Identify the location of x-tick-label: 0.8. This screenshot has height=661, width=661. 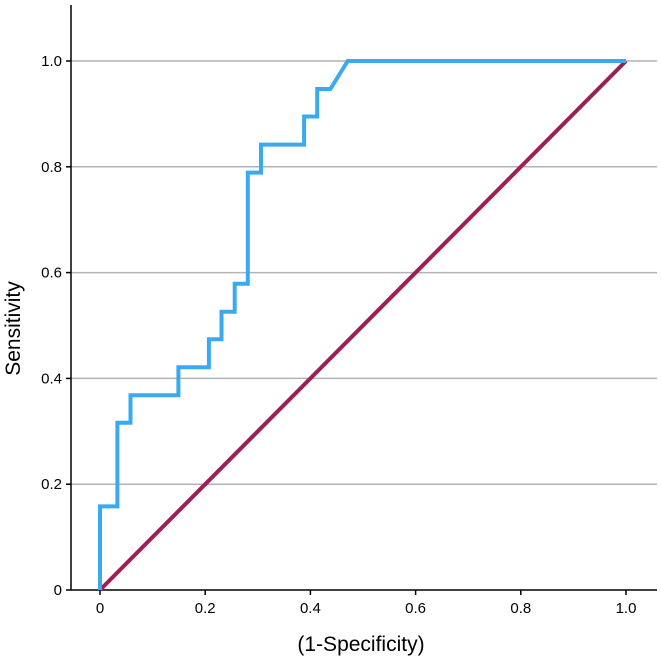
(520, 608).